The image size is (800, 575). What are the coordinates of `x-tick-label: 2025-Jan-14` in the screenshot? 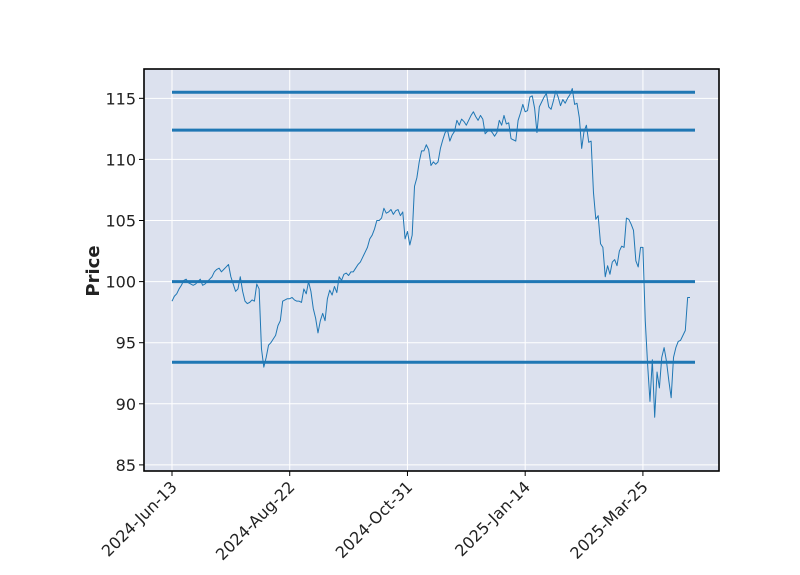 It's located at (492, 518).